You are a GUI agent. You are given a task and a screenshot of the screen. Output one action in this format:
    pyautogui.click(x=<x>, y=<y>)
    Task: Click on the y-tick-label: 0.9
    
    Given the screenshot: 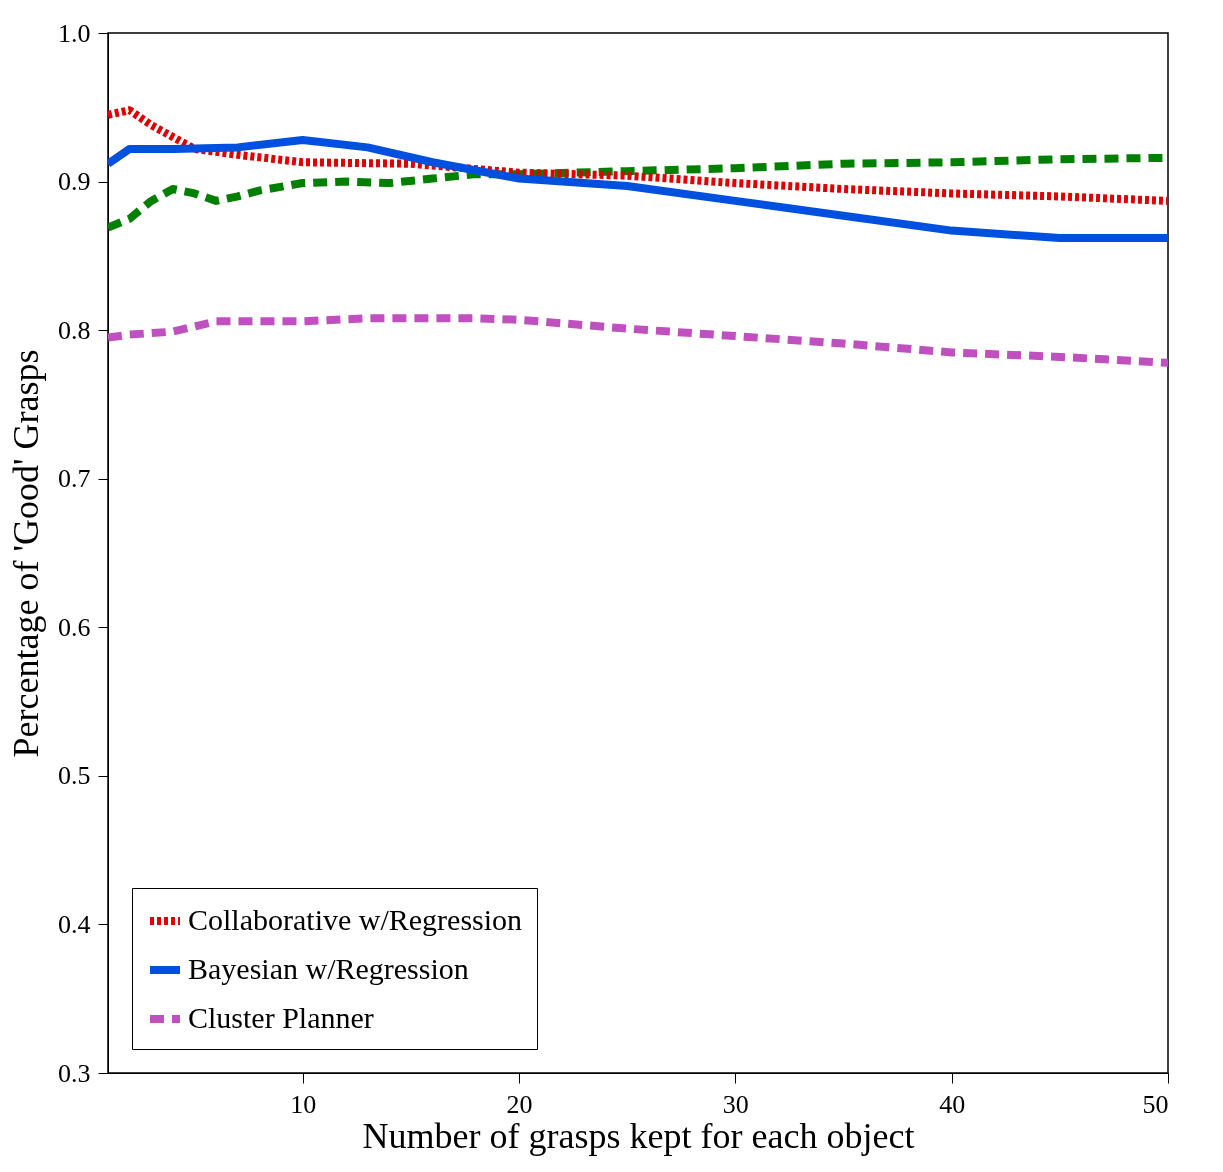 What is the action you would take?
    pyautogui.click(x=74, y=182)
    